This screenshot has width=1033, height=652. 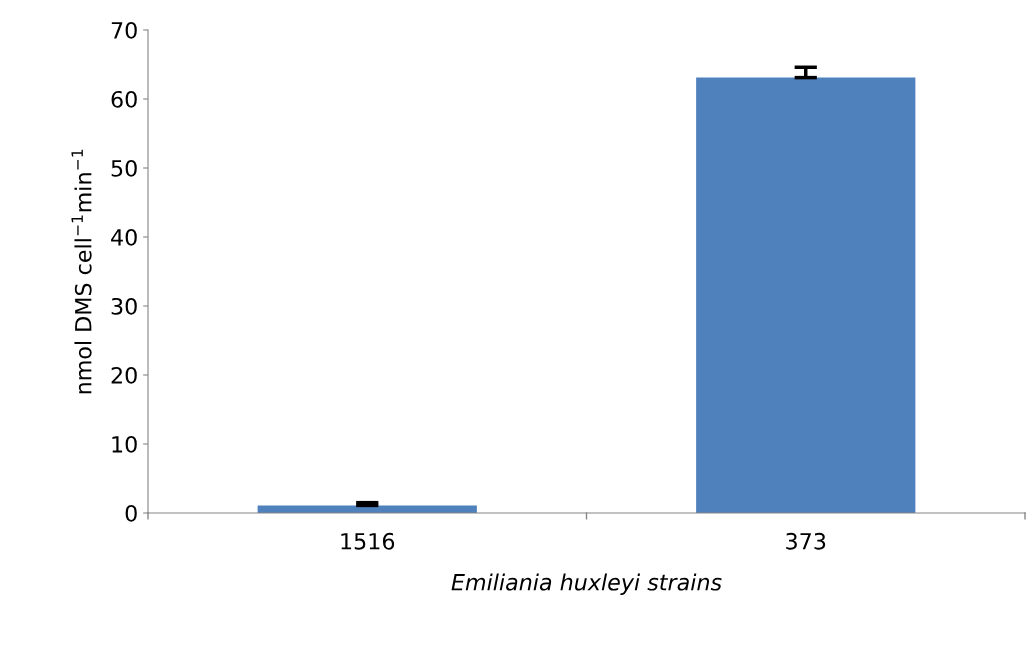 What do you see at coordinates (368, 541) in the screenshot?
I see `x-tick-label: 1516` at bounding box center [368, 541].